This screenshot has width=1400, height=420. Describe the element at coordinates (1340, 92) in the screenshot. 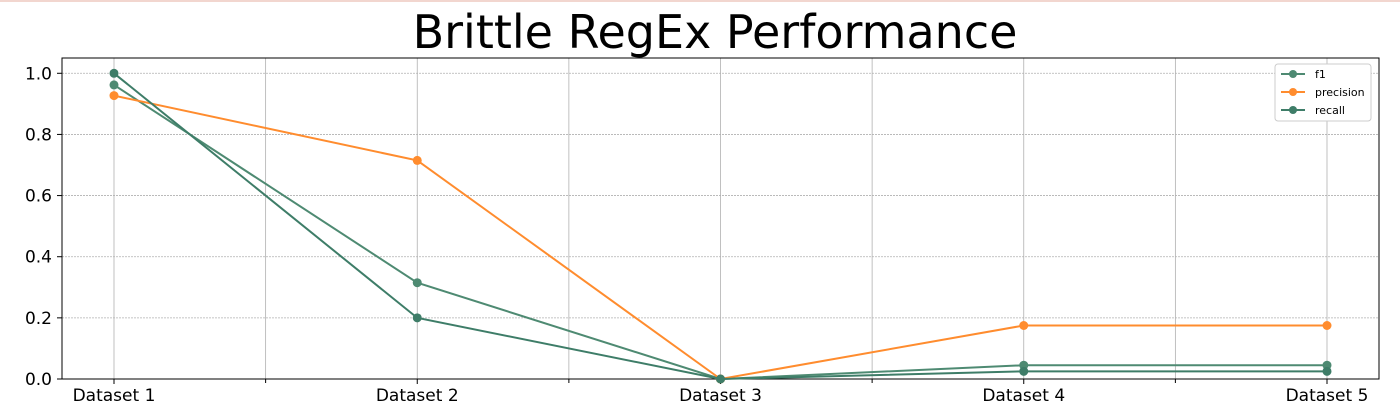

I see `legend-label: precision` at that location.